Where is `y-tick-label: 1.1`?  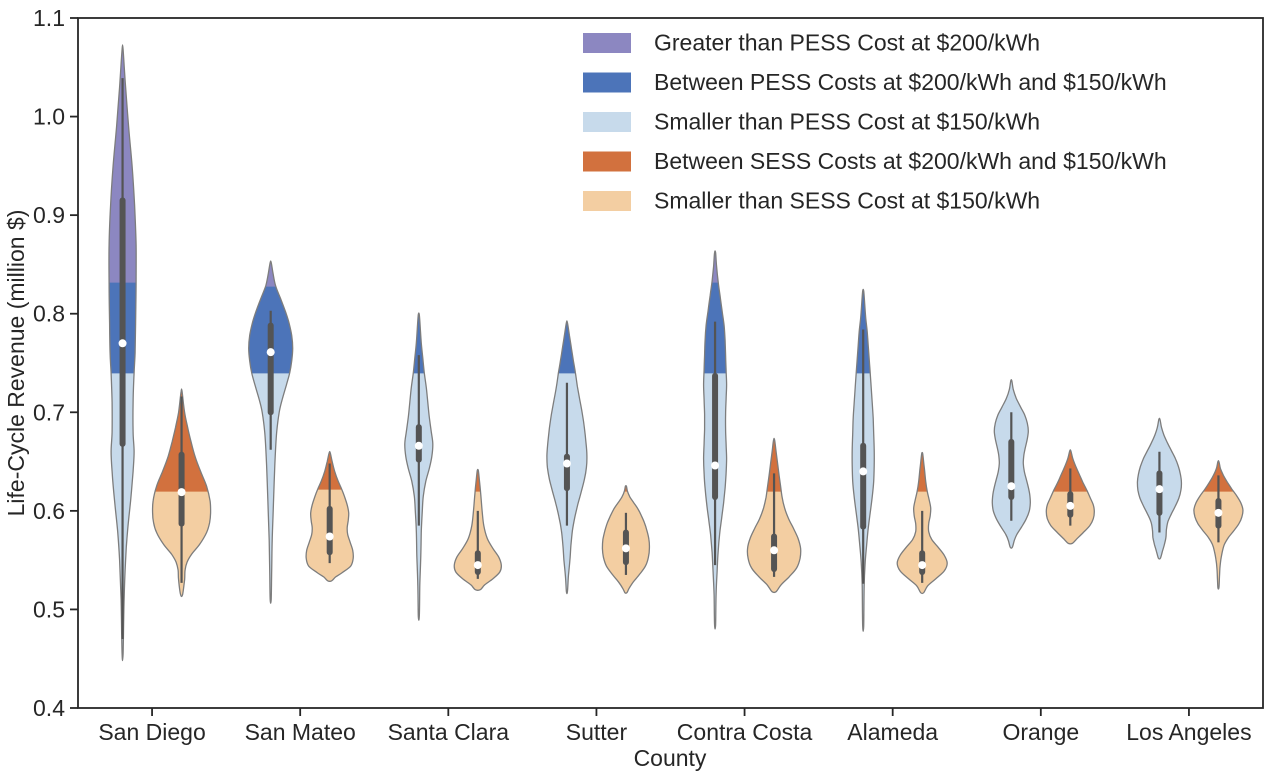 y-tick-label: 1.1 is located at coordinates (49, 18).